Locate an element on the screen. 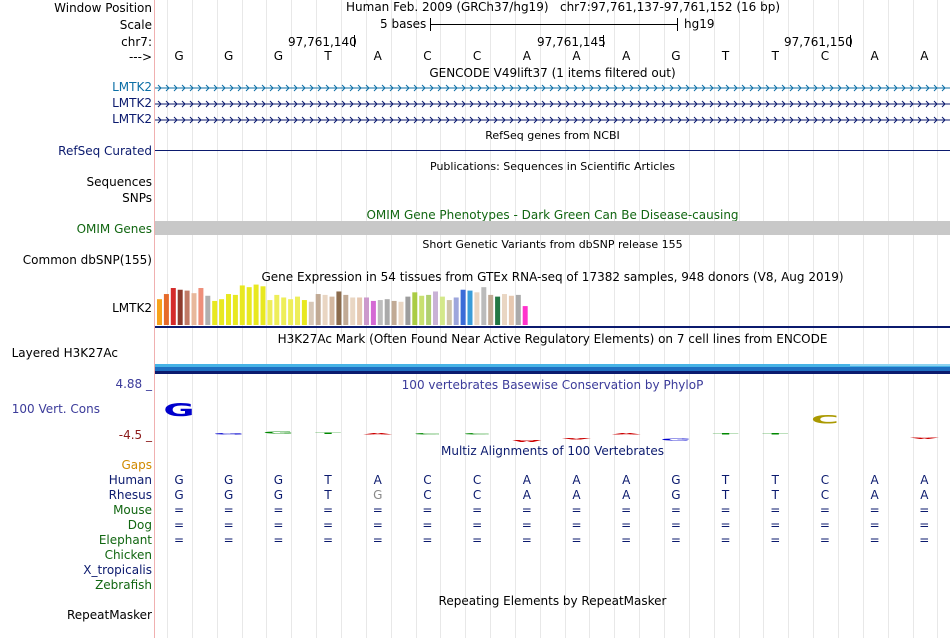 This screenshot has height=638, width=950. multiz-species-label: Zebrafish is located at coordinates (123, 585).